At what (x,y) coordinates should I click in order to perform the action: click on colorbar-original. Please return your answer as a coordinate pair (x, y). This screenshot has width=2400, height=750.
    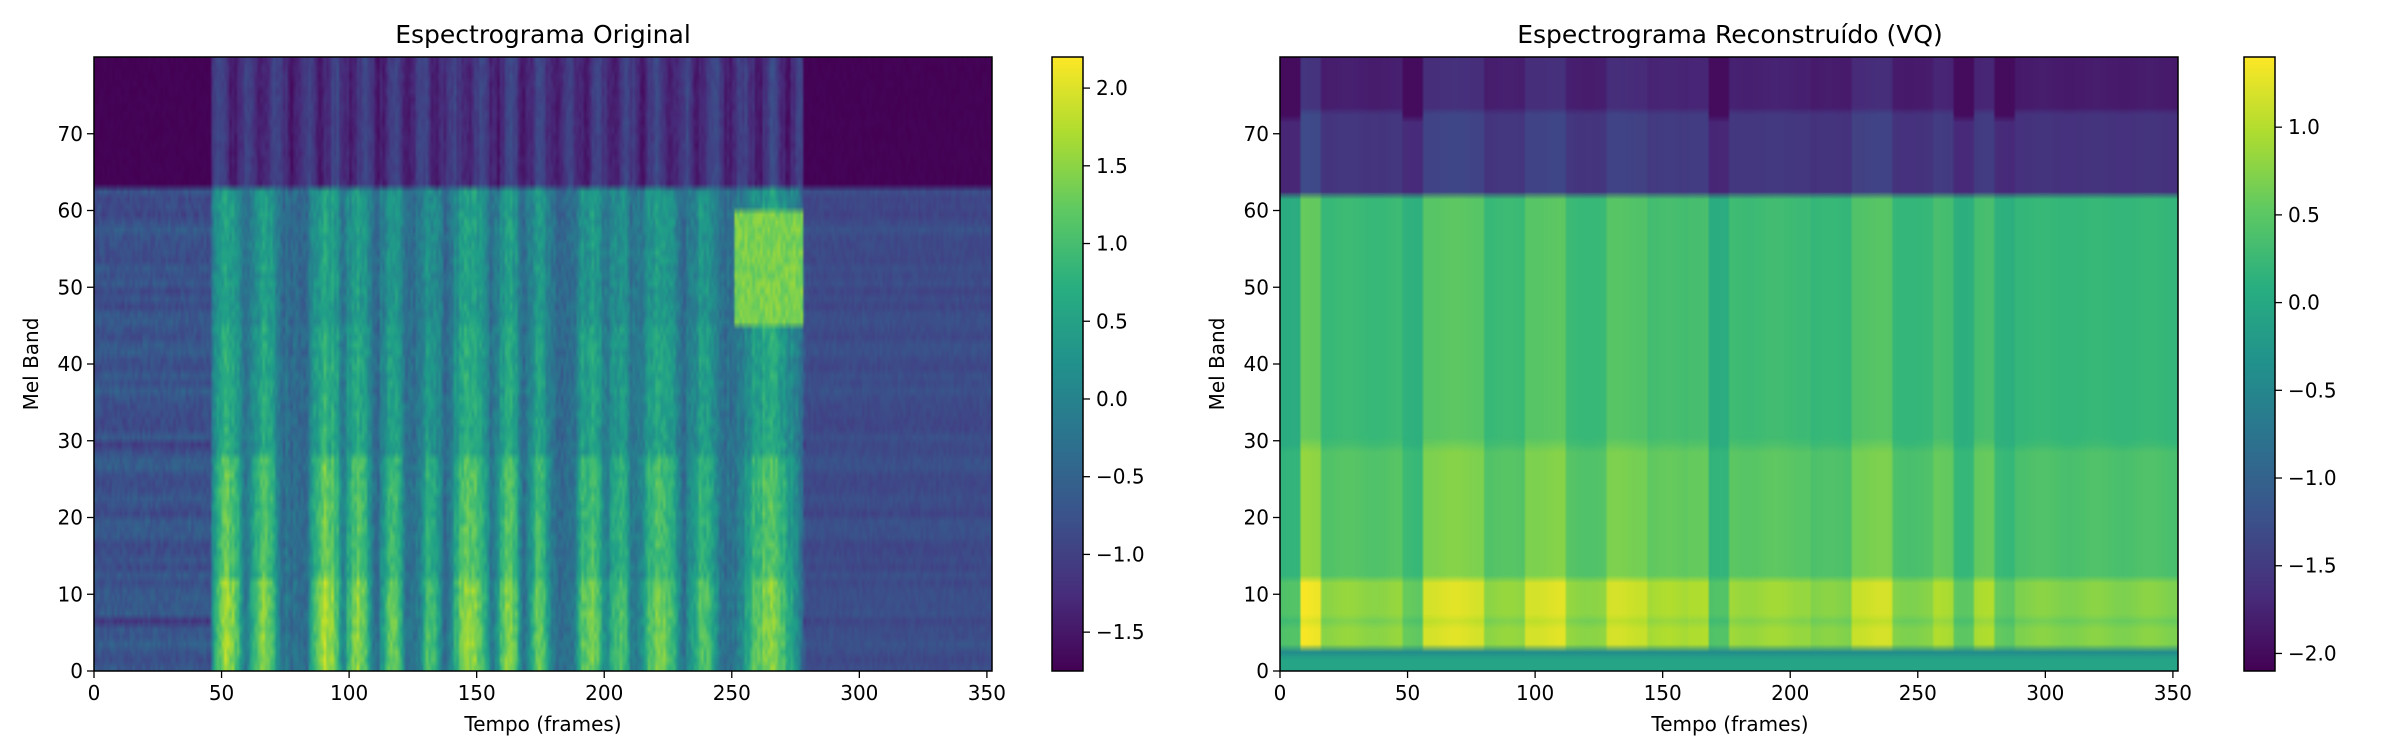
    Looking at the image, I should click on (1067, 364).